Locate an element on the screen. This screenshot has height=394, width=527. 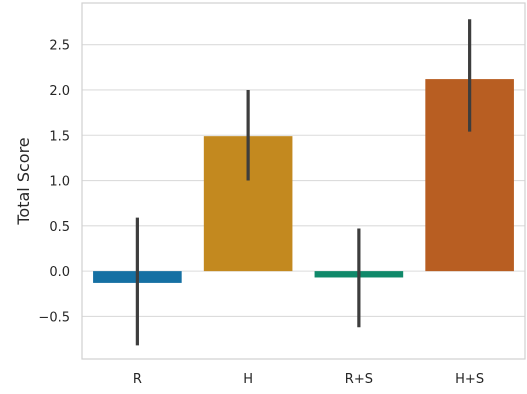
y-tick-label: 2.0 is located at coordinates (59, 91).